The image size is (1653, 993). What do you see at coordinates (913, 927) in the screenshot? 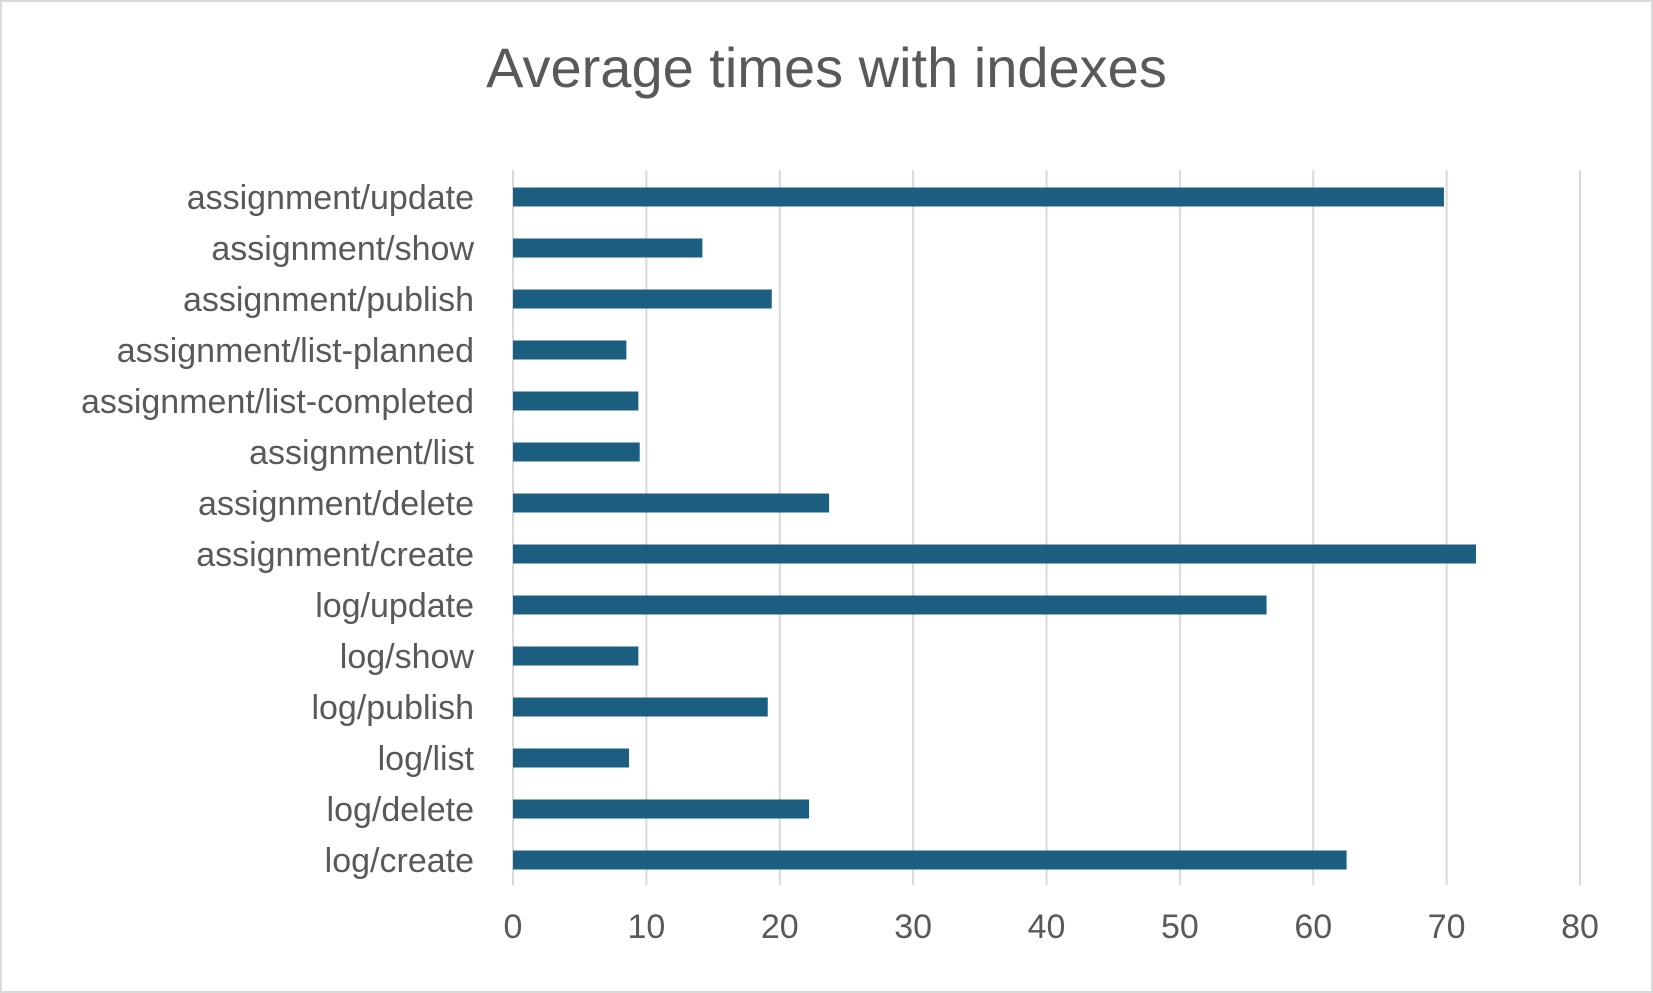
I see `x-tick-label: 30` at bounding box center [913, 927].